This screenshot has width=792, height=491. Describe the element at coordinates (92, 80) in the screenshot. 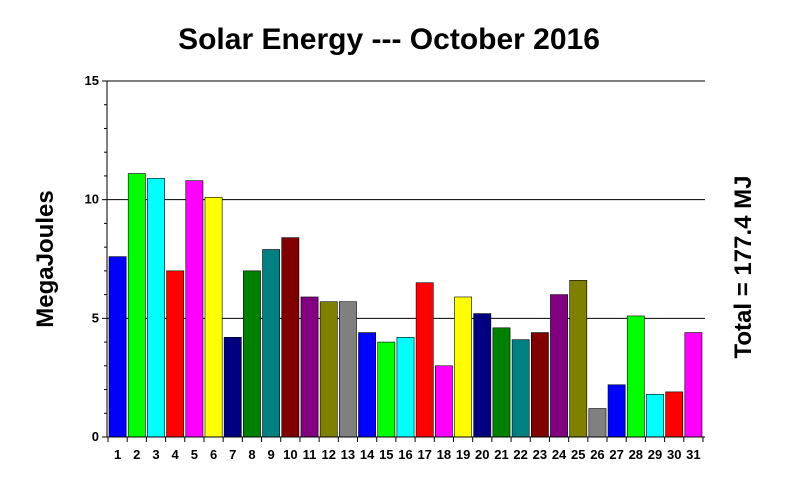

I see `y-tick-label-15: 15` at that location.